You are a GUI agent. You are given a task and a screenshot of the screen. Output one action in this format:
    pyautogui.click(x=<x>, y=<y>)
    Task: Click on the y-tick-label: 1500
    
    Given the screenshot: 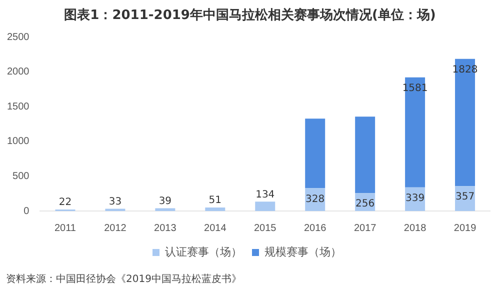 What is the action you would take?
    pyautogui.click(x=18, y=106)
    